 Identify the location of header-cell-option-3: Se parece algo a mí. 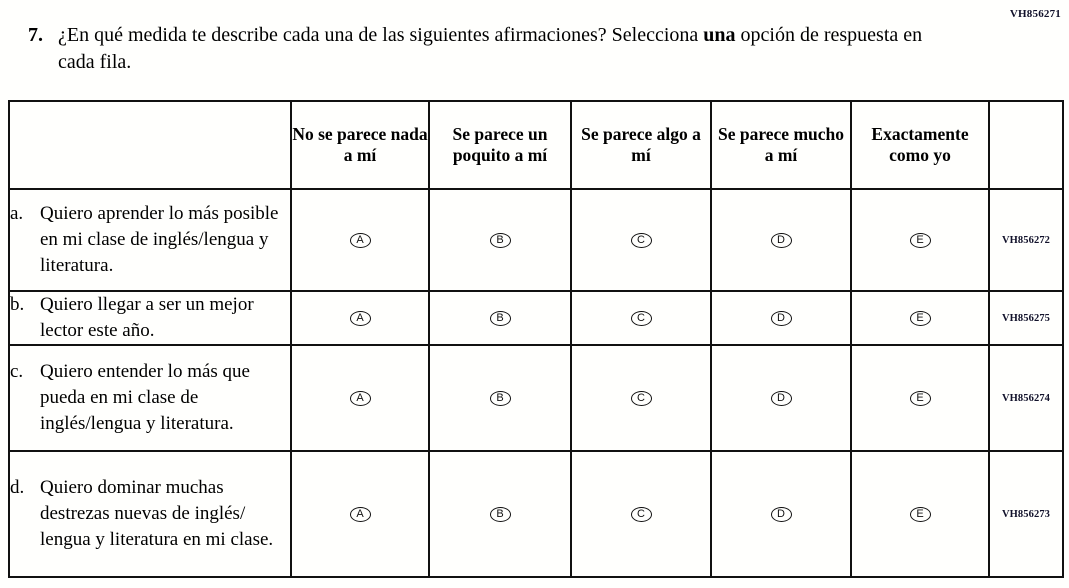
(641, 145).